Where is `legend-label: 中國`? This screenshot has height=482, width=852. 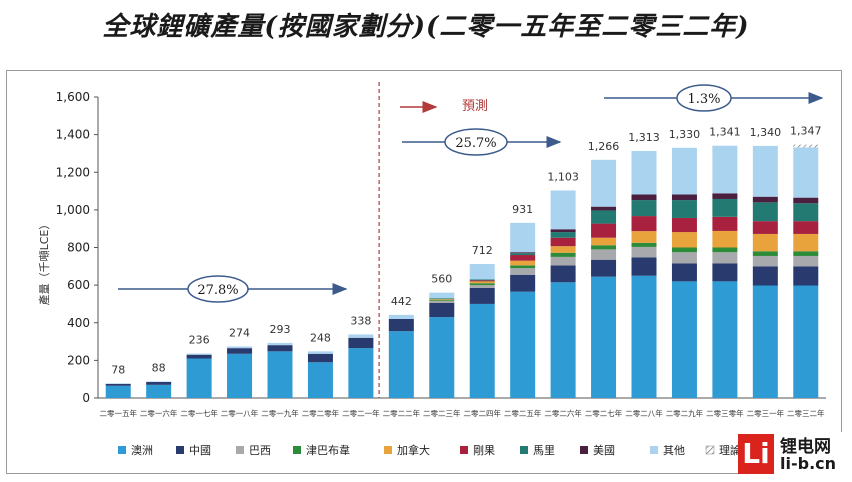
legend-label: 中國 is located at coordinates (200, 450).